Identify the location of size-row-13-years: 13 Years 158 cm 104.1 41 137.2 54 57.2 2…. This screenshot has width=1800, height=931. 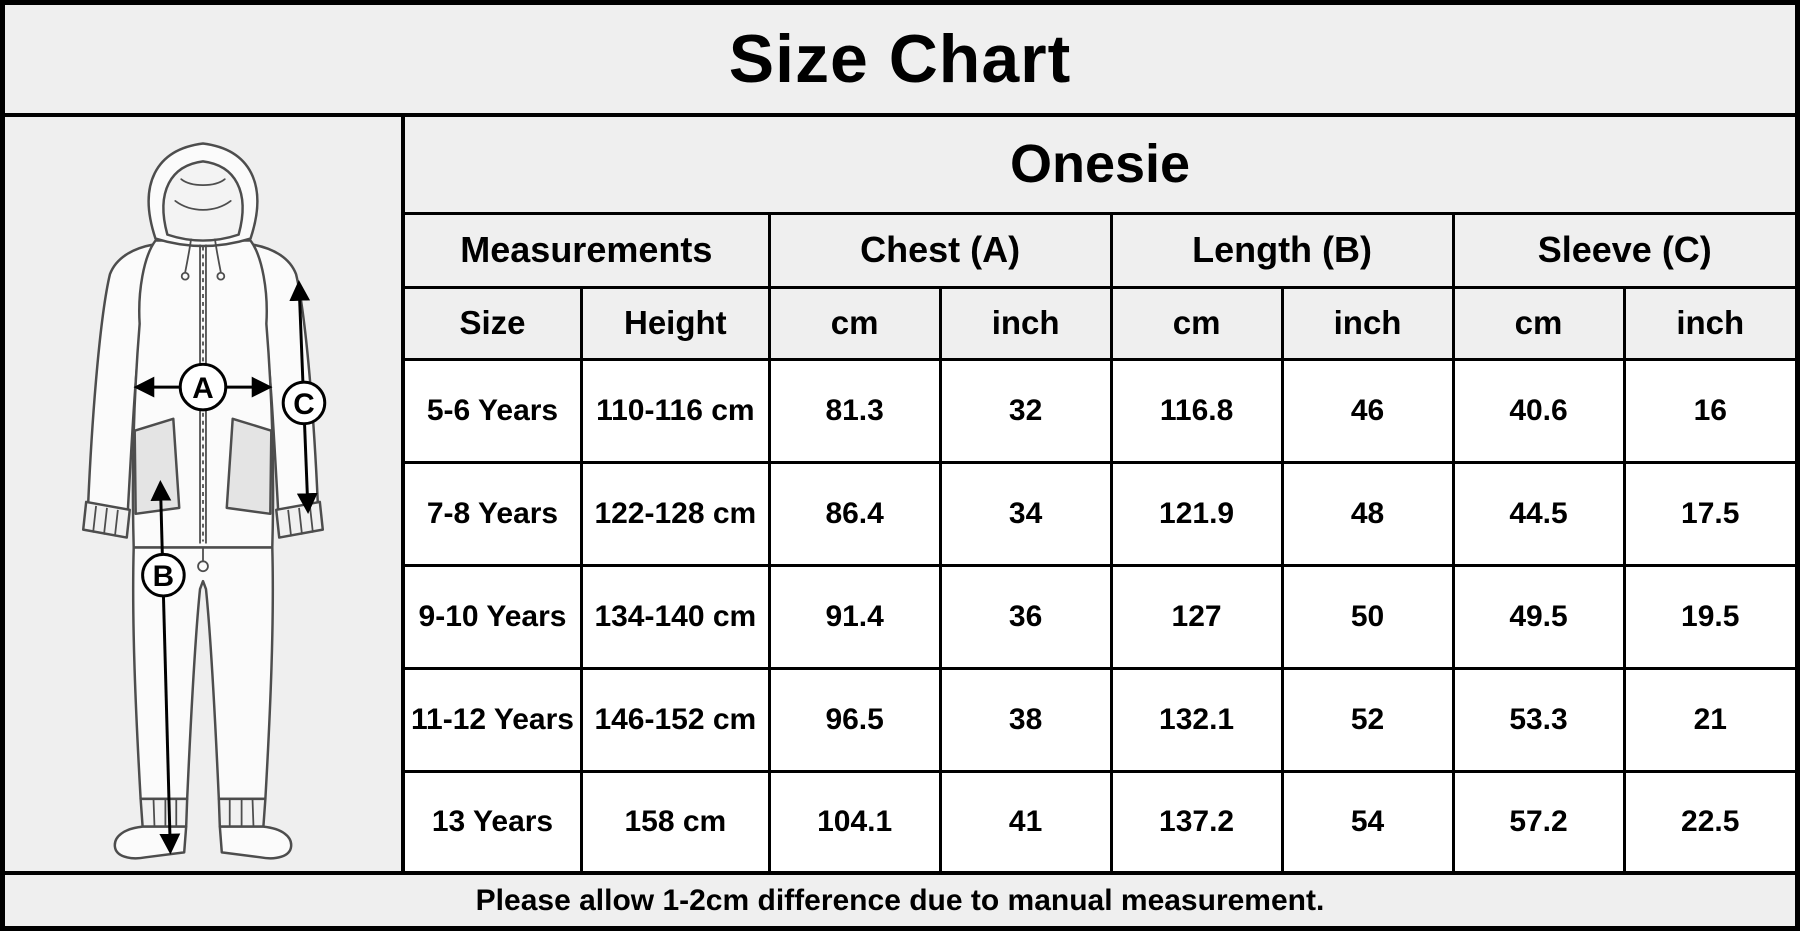
(1100, 820).